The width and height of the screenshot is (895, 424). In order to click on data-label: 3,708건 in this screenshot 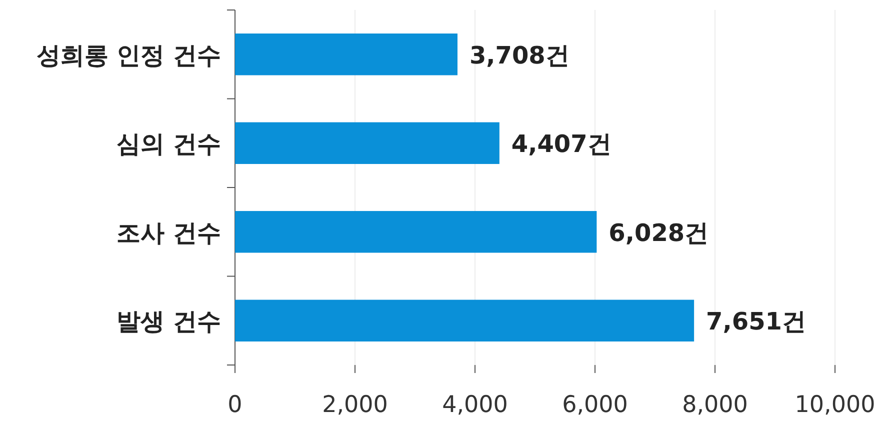, I will do `click(519, 55)`.